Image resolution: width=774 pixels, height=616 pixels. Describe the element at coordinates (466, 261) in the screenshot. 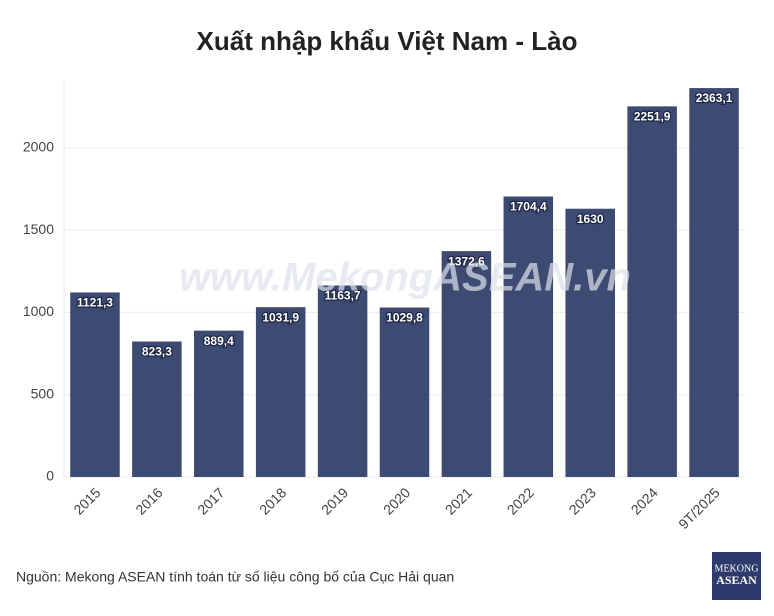

I see `value-label: 1372,6` at that location.